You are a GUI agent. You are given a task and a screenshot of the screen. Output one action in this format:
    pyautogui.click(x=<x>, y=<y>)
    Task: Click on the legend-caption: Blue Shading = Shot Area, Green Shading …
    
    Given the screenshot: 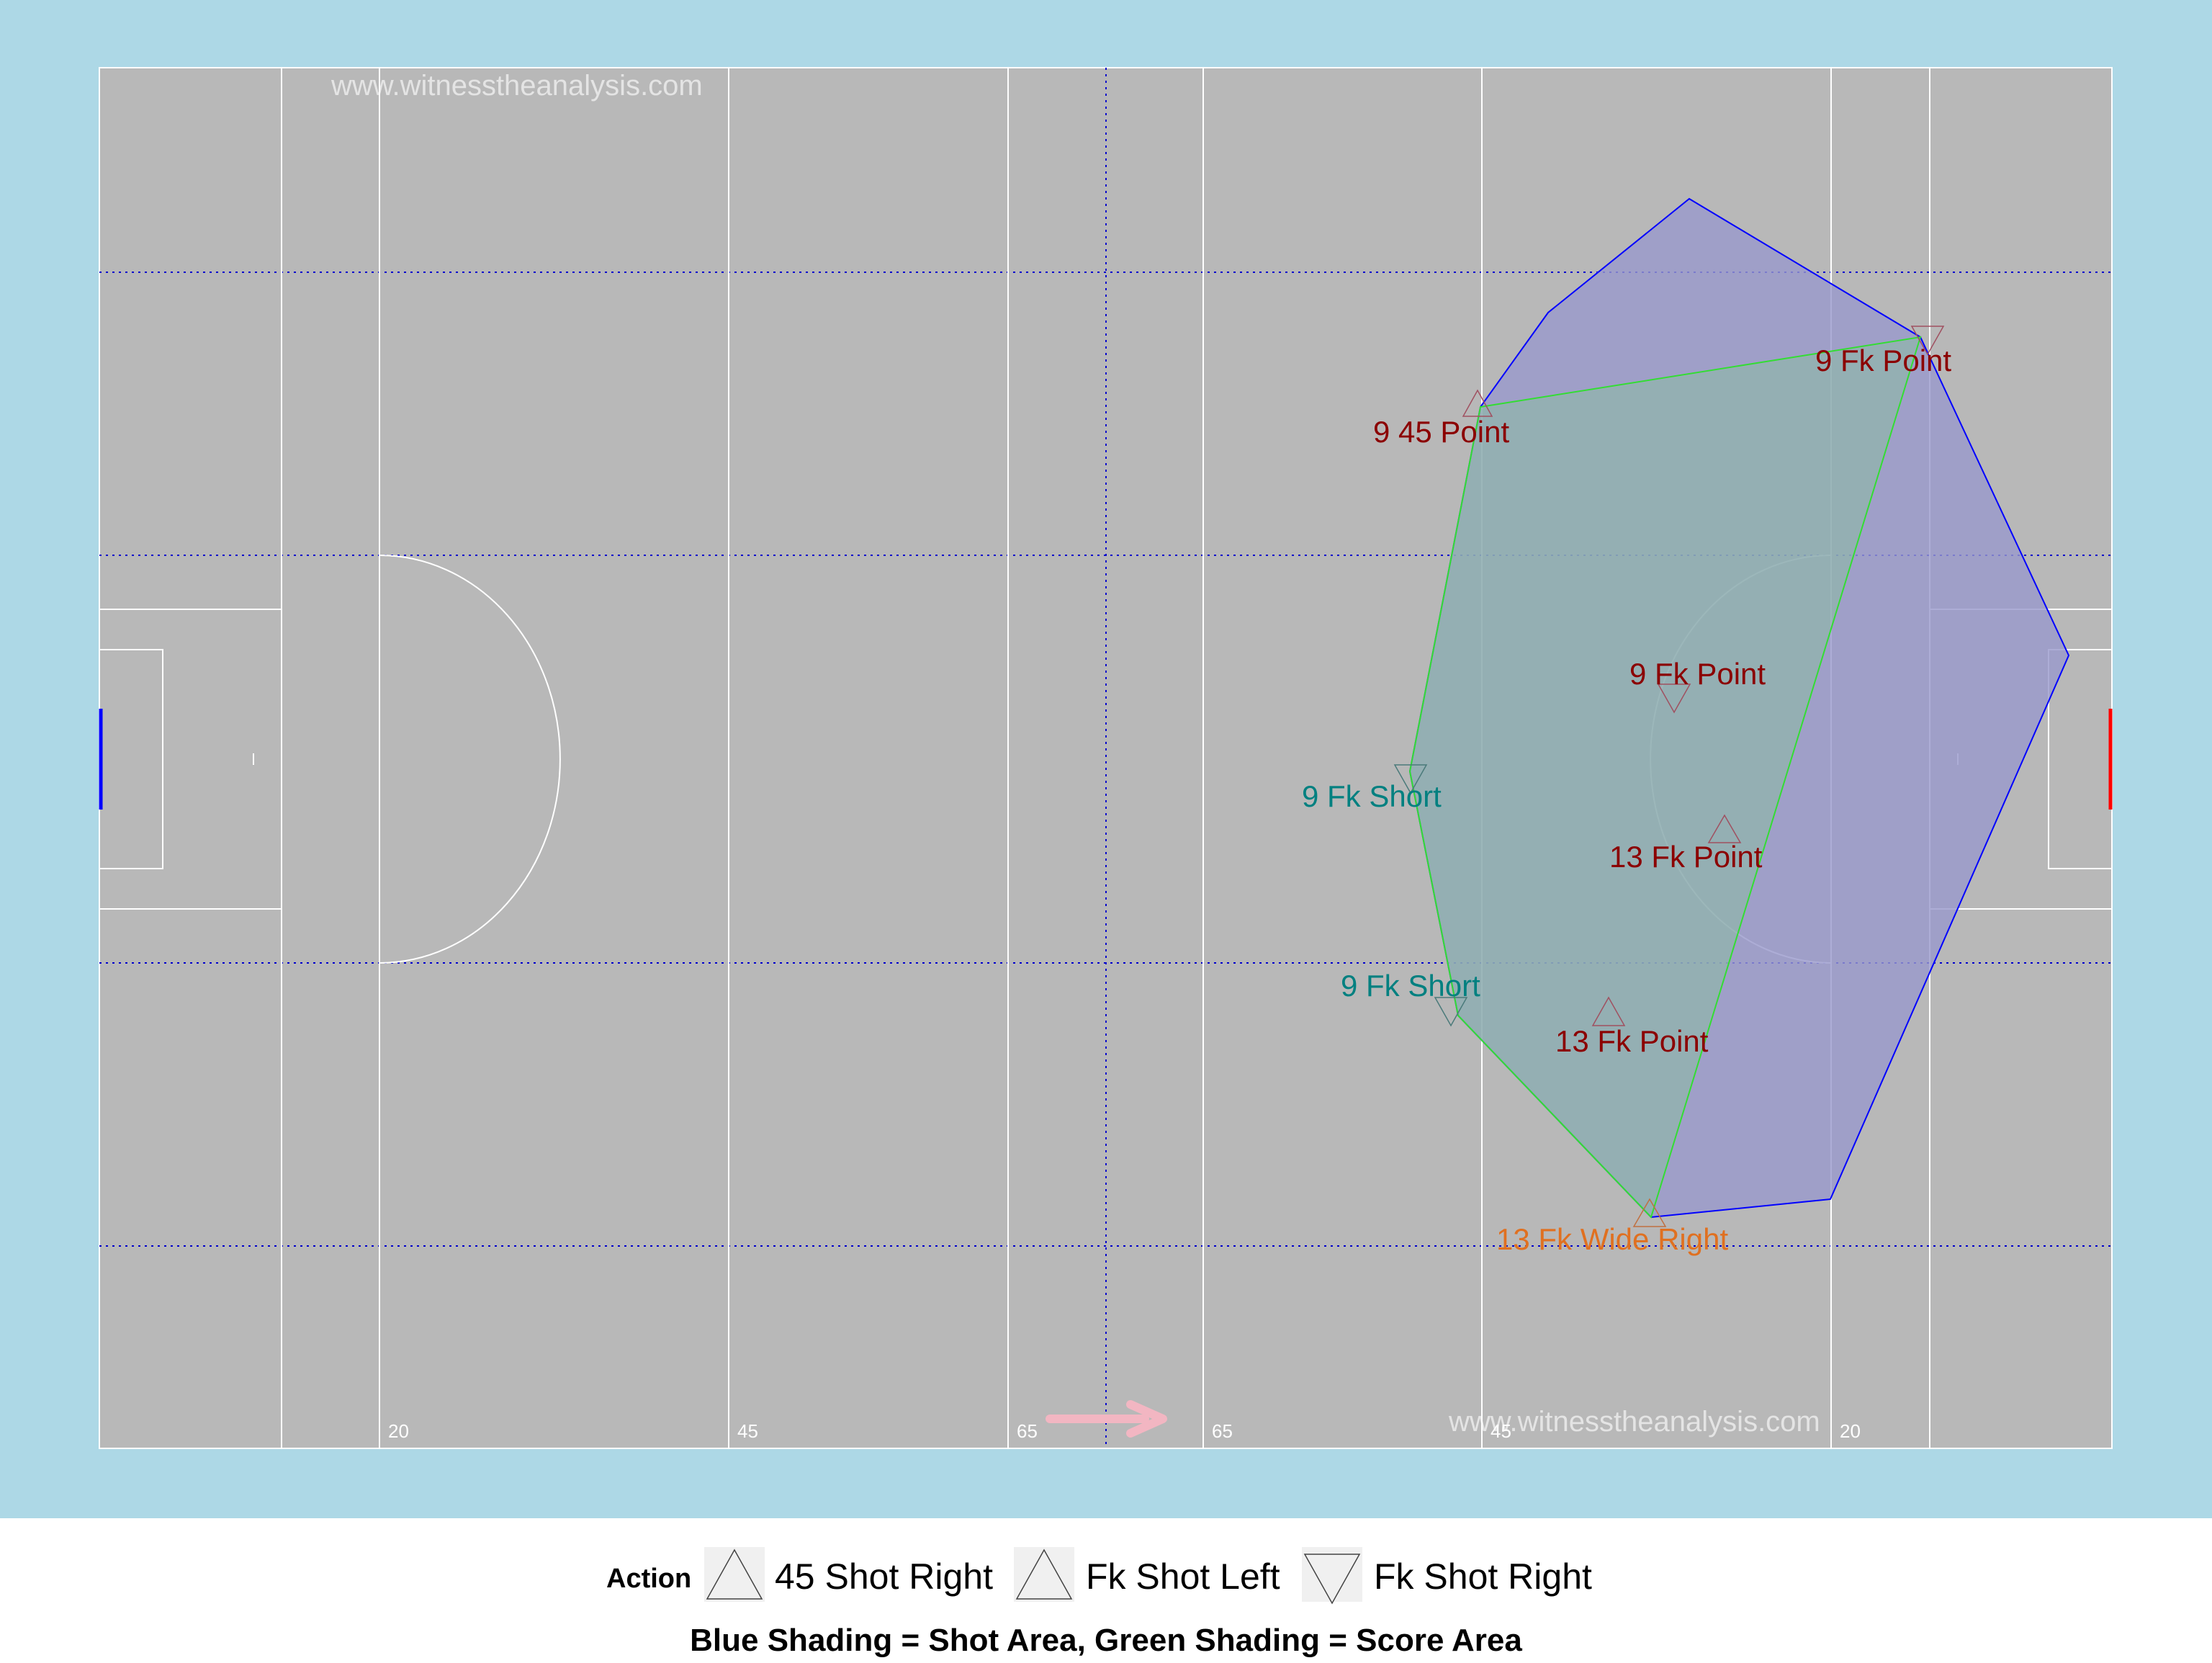 What is the action you would take?
    pyautogui.click(x=1106, y=1640)
    